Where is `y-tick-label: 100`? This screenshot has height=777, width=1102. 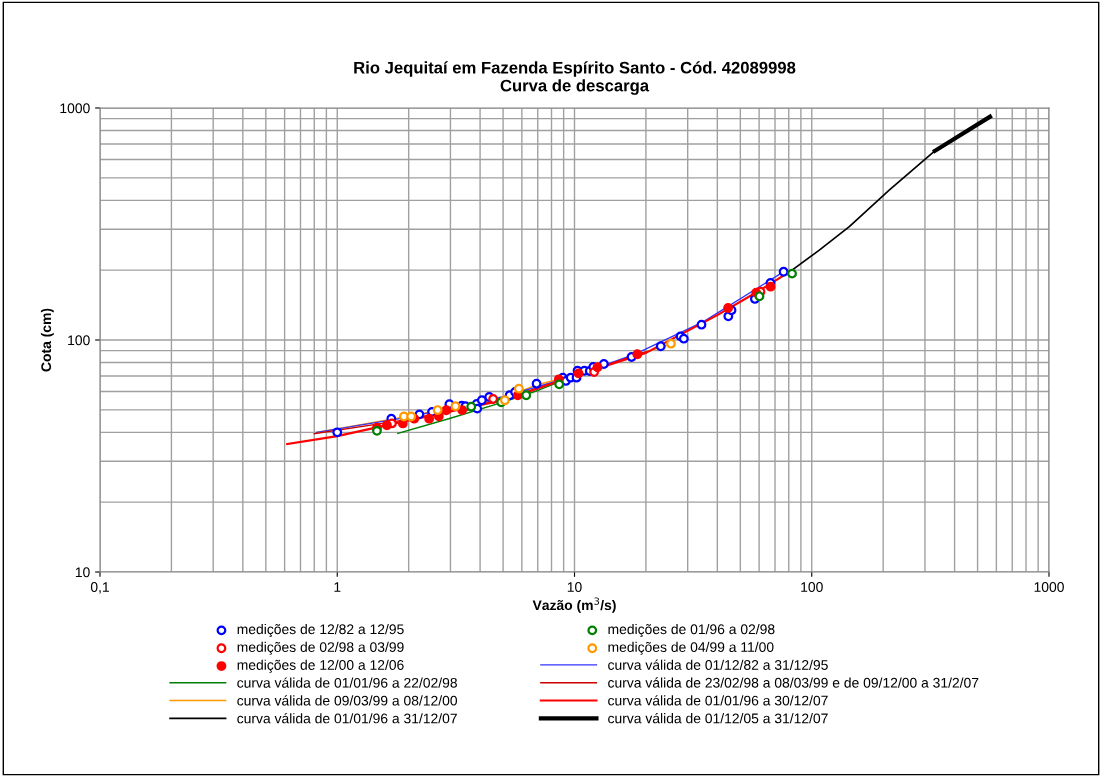
y-tick-label: 100 is located at coordinates (79, 340).